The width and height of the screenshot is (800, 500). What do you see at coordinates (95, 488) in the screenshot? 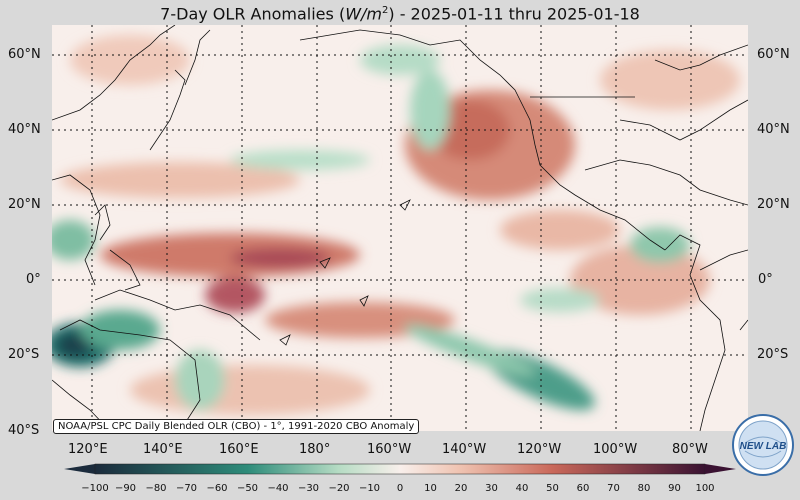
I see `colorbar-tick-label: −100` at bounding box center [95, 488].